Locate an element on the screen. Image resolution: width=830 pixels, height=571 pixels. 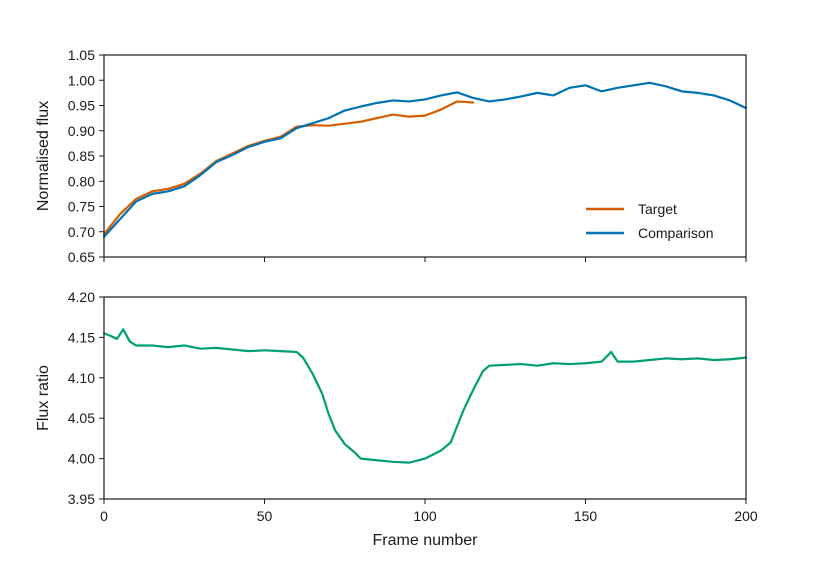
y-tick-label: 0.65 is located at coordinates (81, 257).